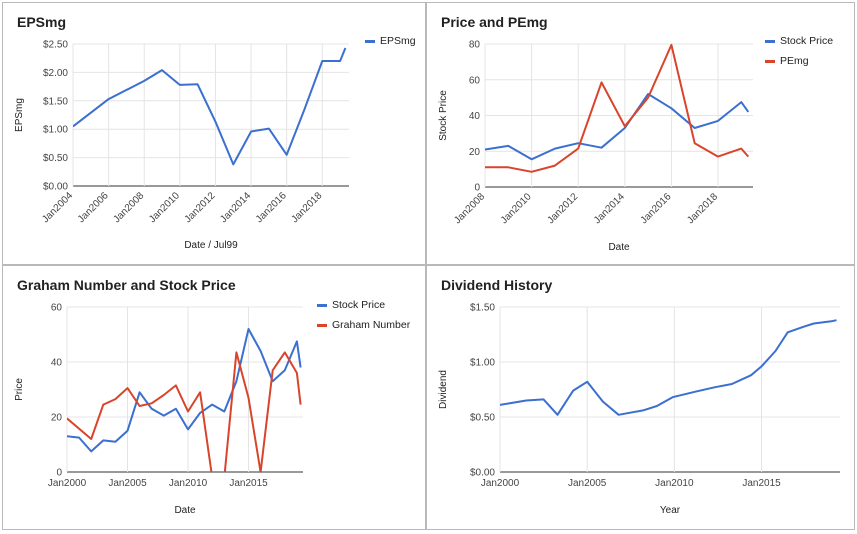  I want to click on series-line-pemg, so click(617, 108).